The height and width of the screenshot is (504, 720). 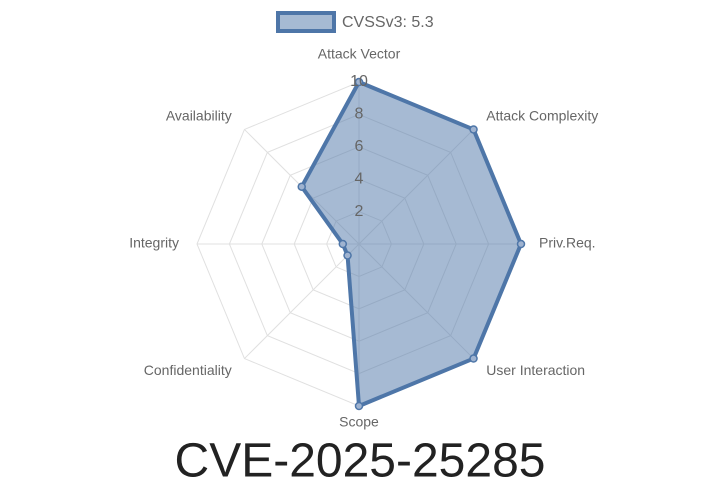 What do you see at coordinates (567, 243) in the screenshot?
I see `axis-label: Priv.Req.` at bounding box center [567, 243].